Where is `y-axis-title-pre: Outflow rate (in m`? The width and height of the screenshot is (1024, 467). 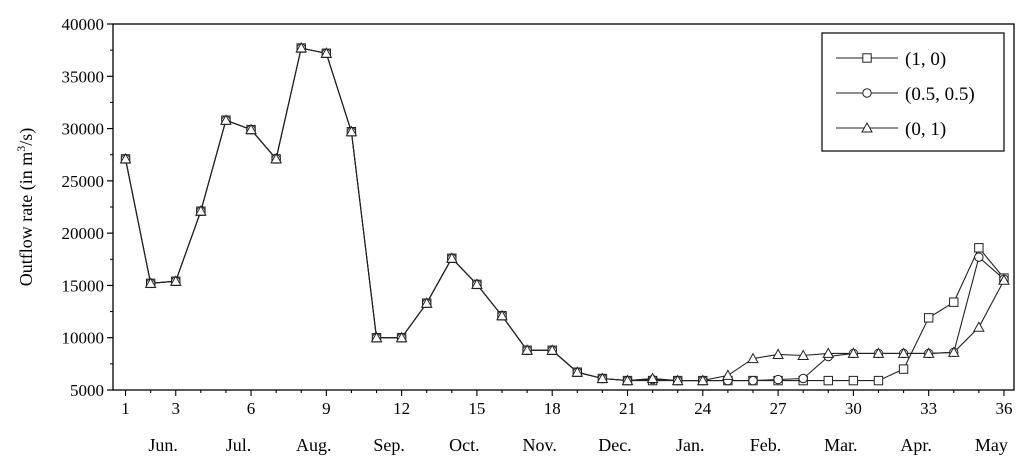
y-axis-title-pre: Outflow rate (in m is located at coordinates (26, 219).